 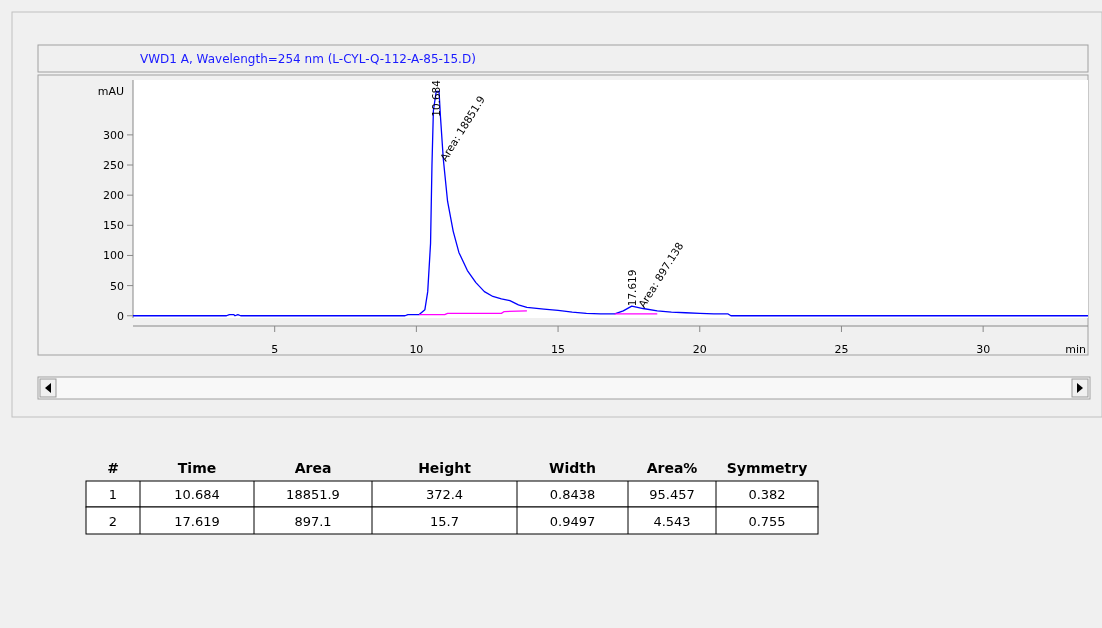 I want to click on x-tick-label: 5, so click(x=275, y=349).